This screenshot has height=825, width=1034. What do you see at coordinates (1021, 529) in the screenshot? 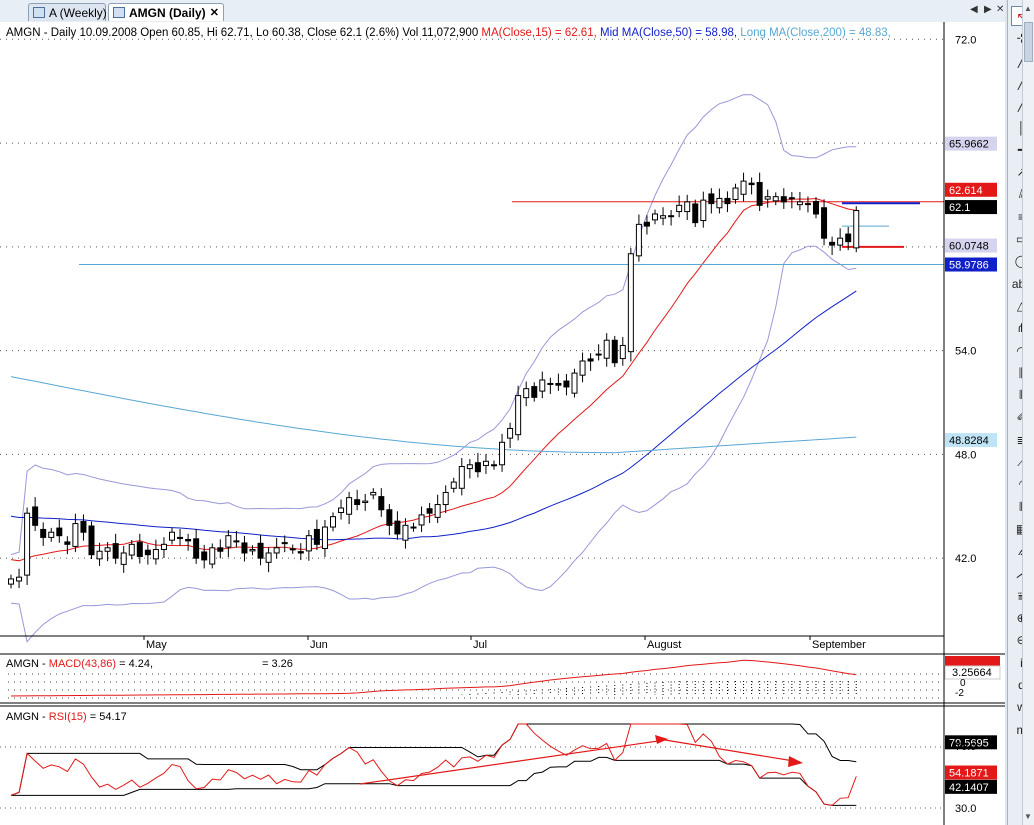
I see `grid-icon: ▦` at bounding box center [1021, 529].